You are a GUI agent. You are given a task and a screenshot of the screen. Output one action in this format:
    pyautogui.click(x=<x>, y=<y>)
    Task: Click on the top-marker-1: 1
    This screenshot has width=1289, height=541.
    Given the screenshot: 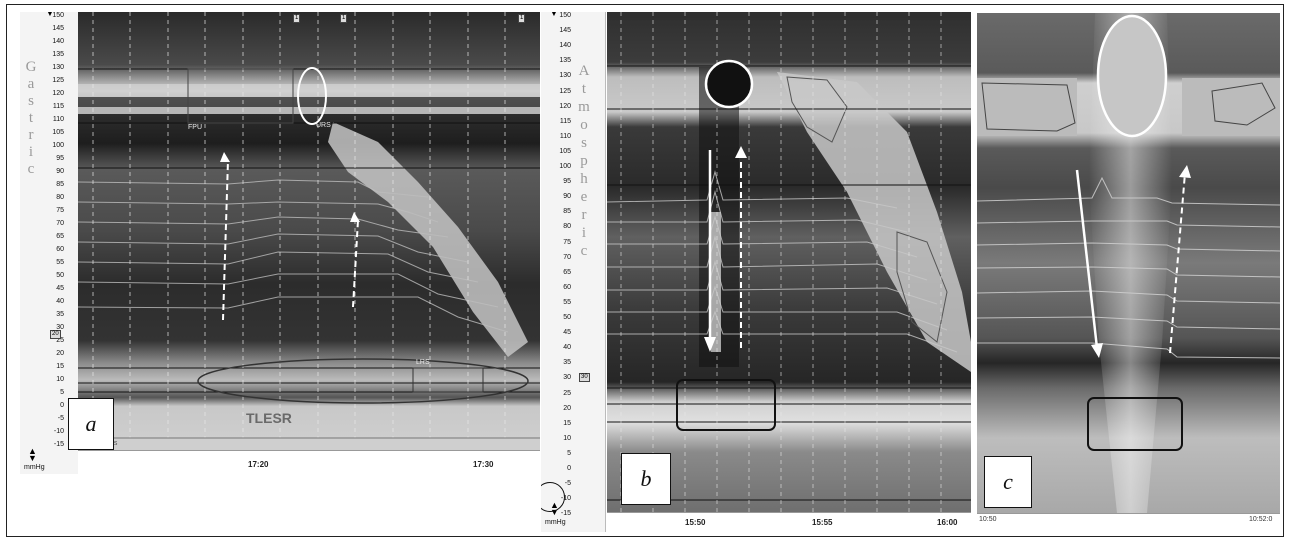 What is the action you would take?
    pyautogui.click(x=297, y=18)
    